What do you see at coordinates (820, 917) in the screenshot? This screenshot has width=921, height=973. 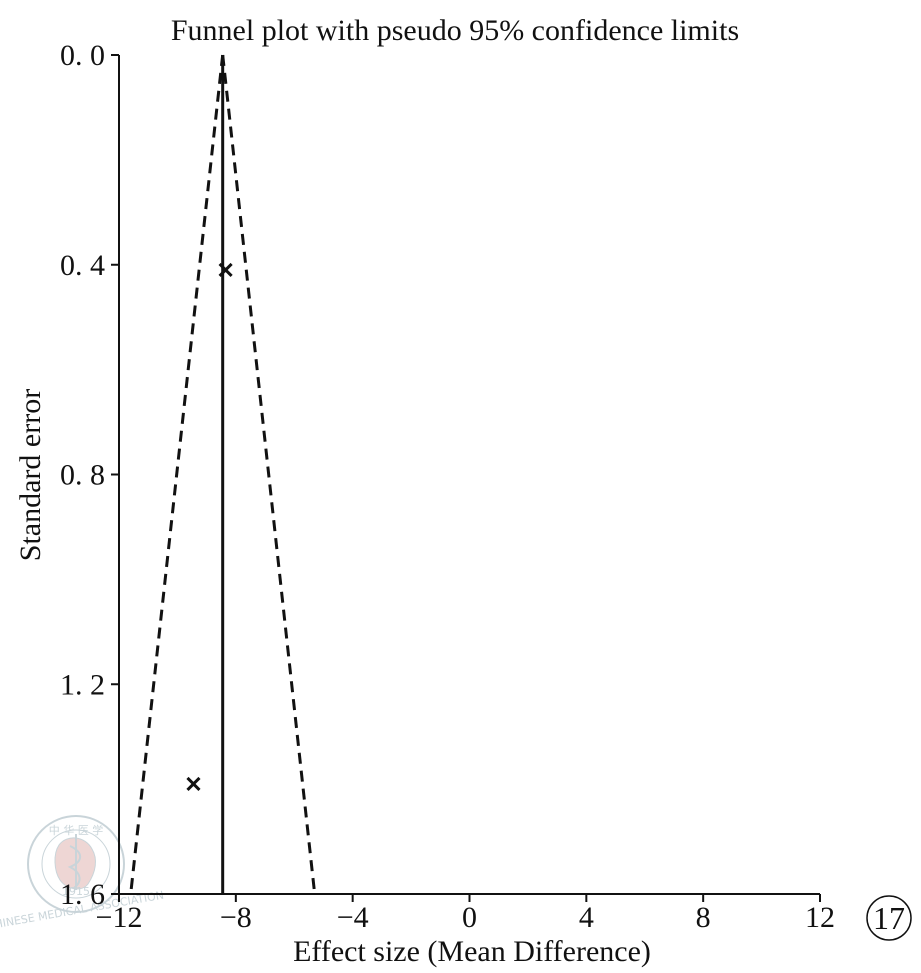 I see `x-tick-label: 12` at bounding box center [820, 917].